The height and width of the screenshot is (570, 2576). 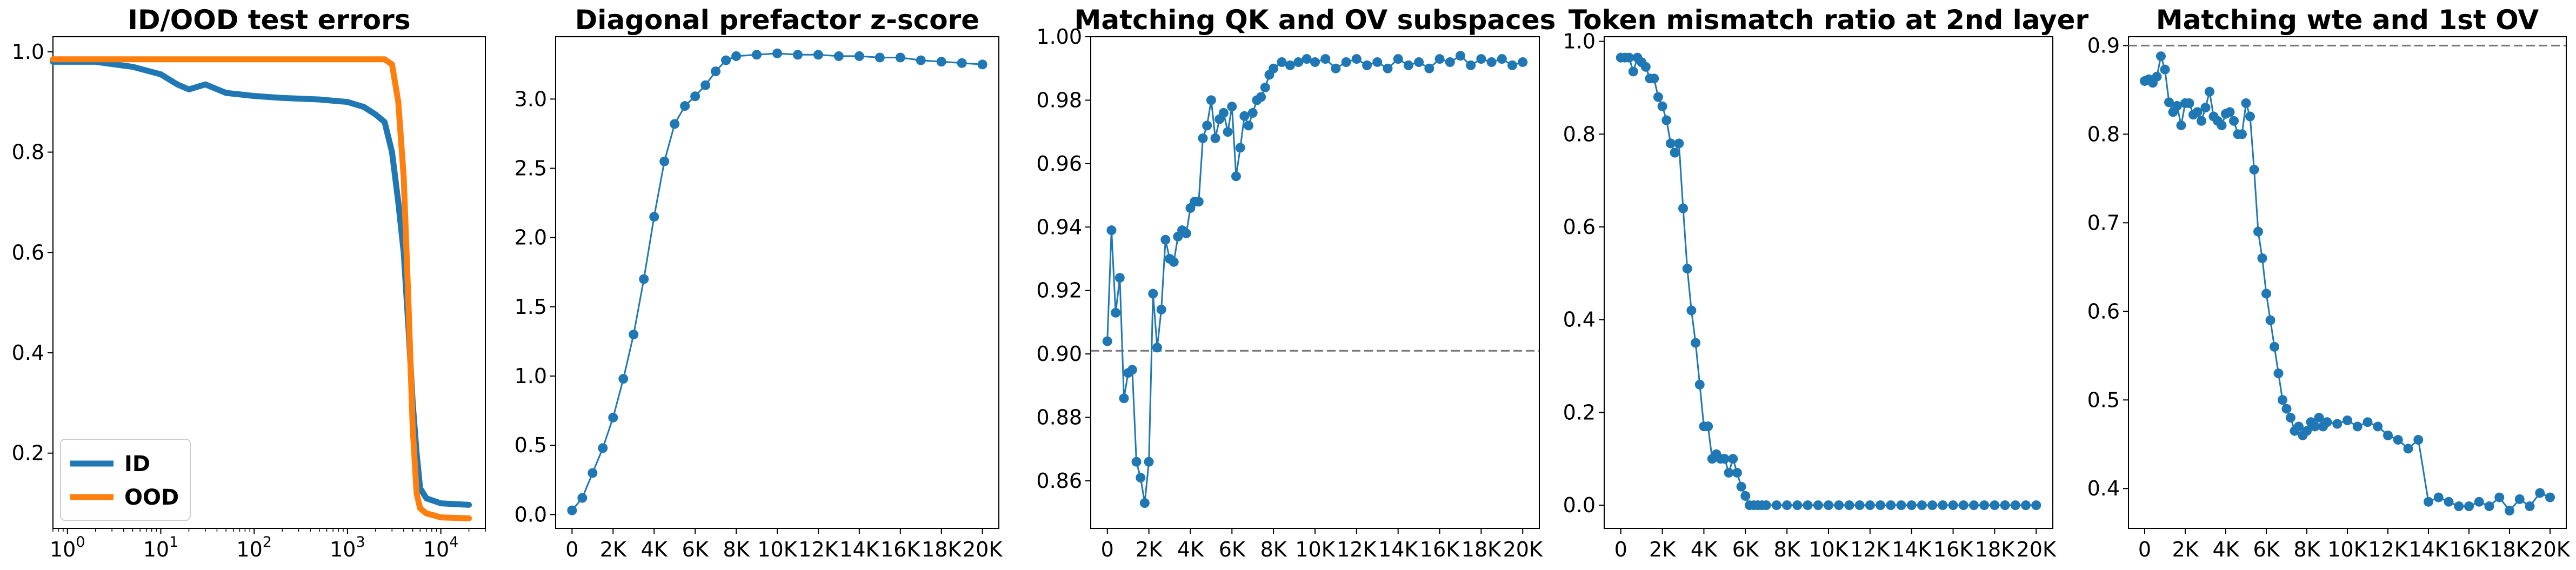 What do you see at coordinates (736, 549) in the screenshot?
I see `x-tick-label: 8K` at bounding box center [736, 549].